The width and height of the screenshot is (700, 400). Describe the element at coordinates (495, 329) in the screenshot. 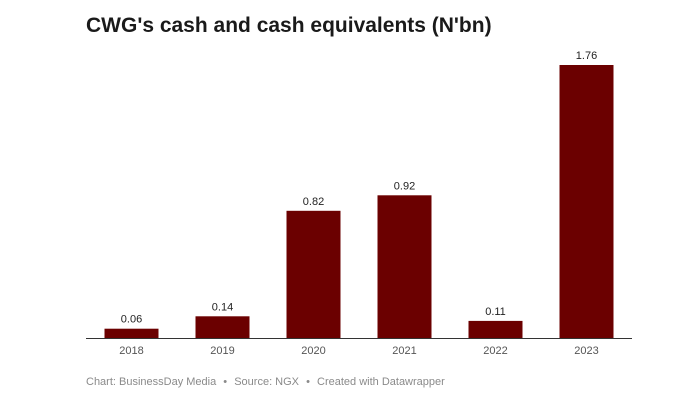

I see `bar-2022` at that location.